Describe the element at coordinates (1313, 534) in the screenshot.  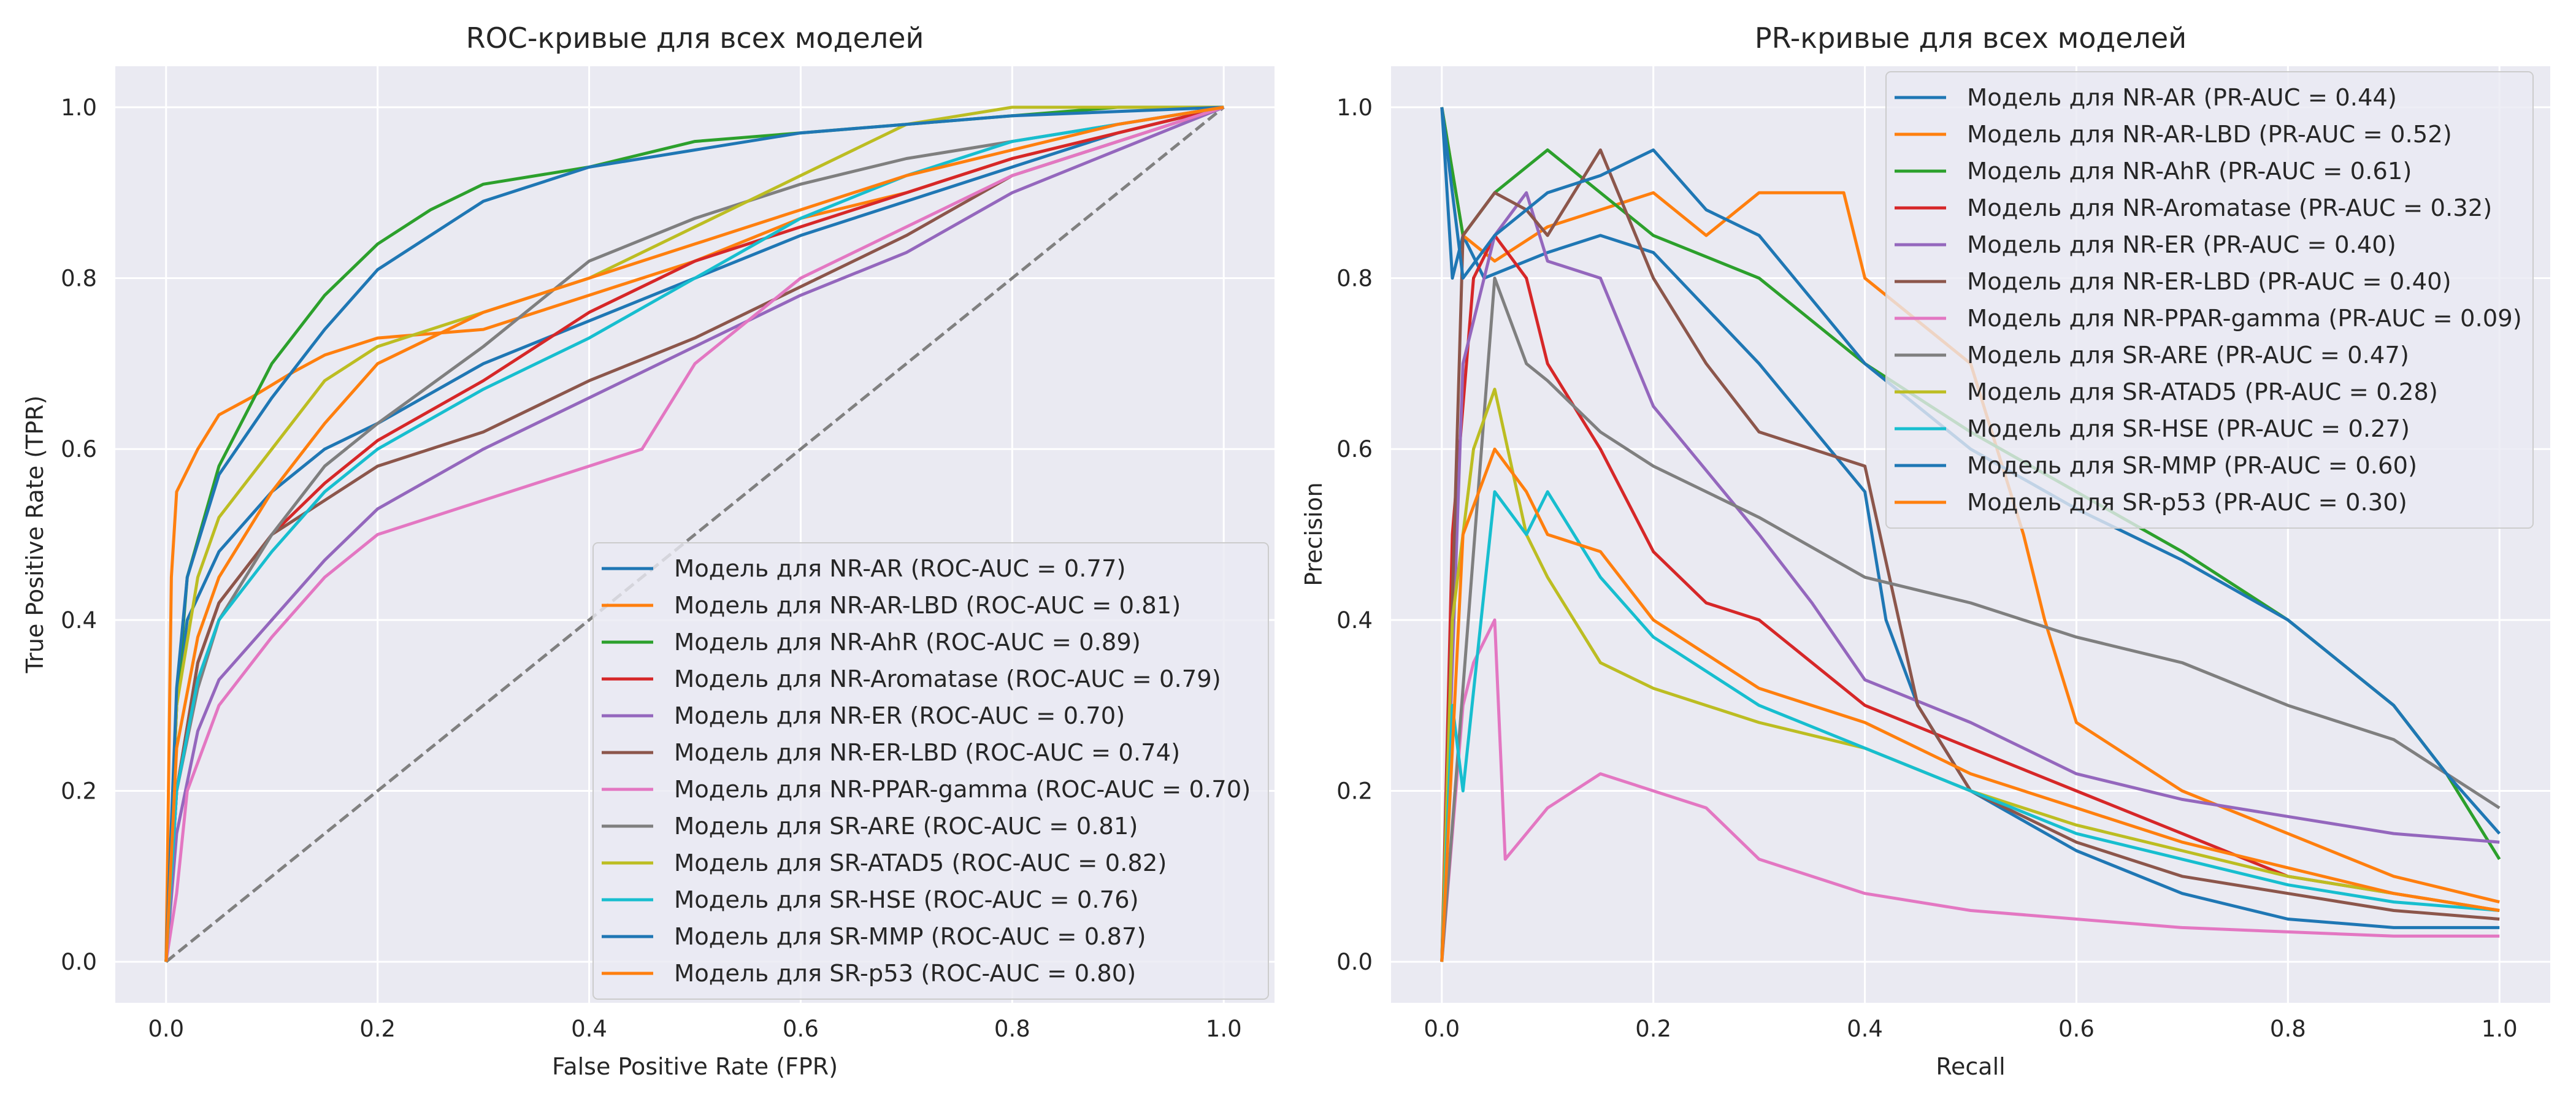
I see `pr-y-axis-label: Precision` at that location.